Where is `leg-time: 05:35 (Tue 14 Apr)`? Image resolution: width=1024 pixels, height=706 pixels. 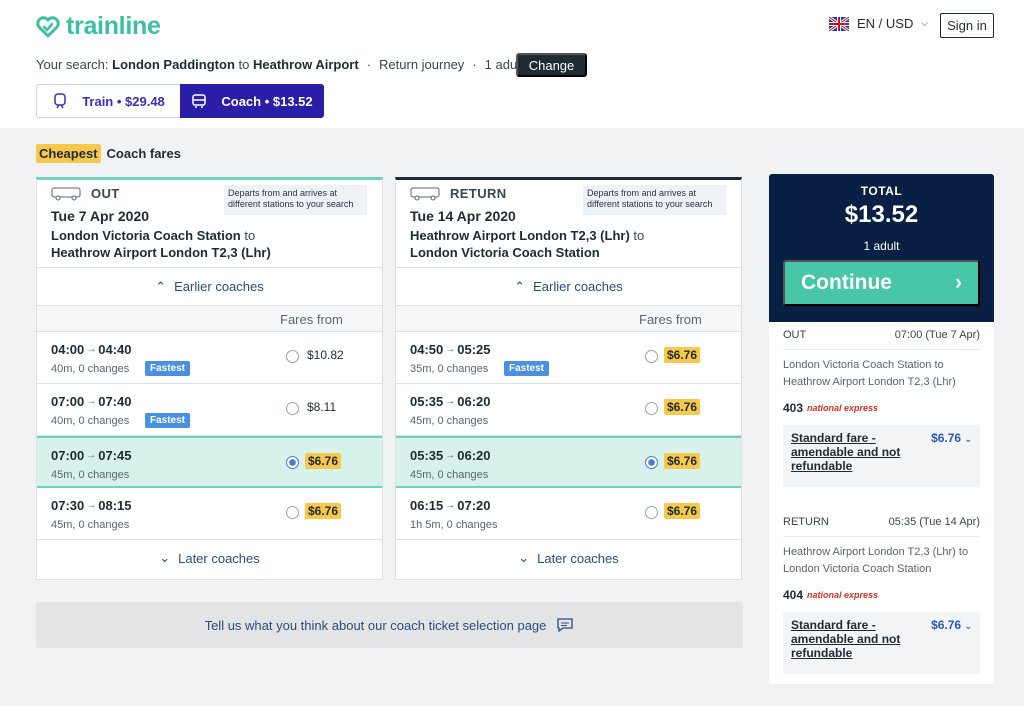 leg-time: 05:35 (Tue 14 Apr) is located at coordinates (934, 522).